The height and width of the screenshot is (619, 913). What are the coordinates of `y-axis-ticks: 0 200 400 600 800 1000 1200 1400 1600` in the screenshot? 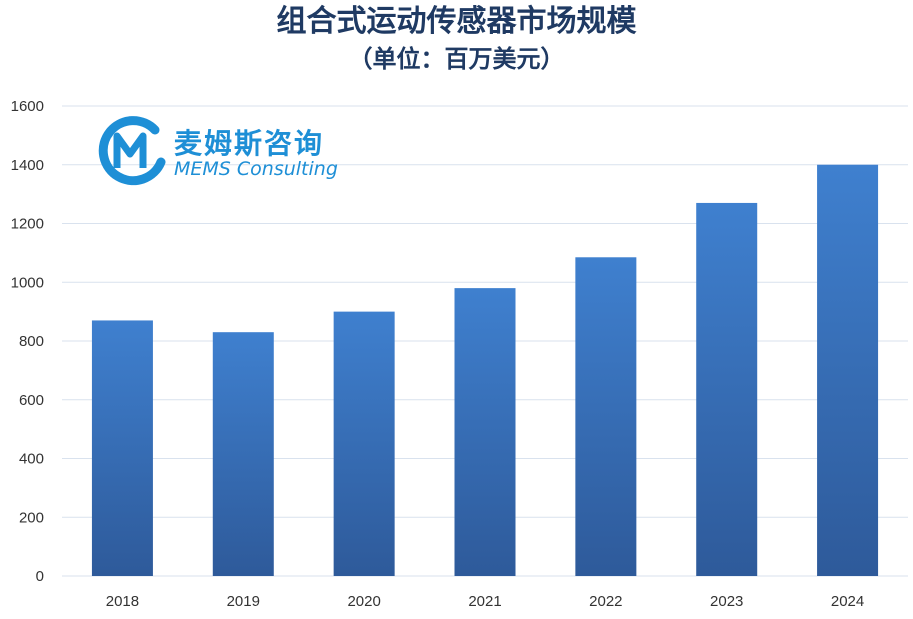 It's located at (27, 341).